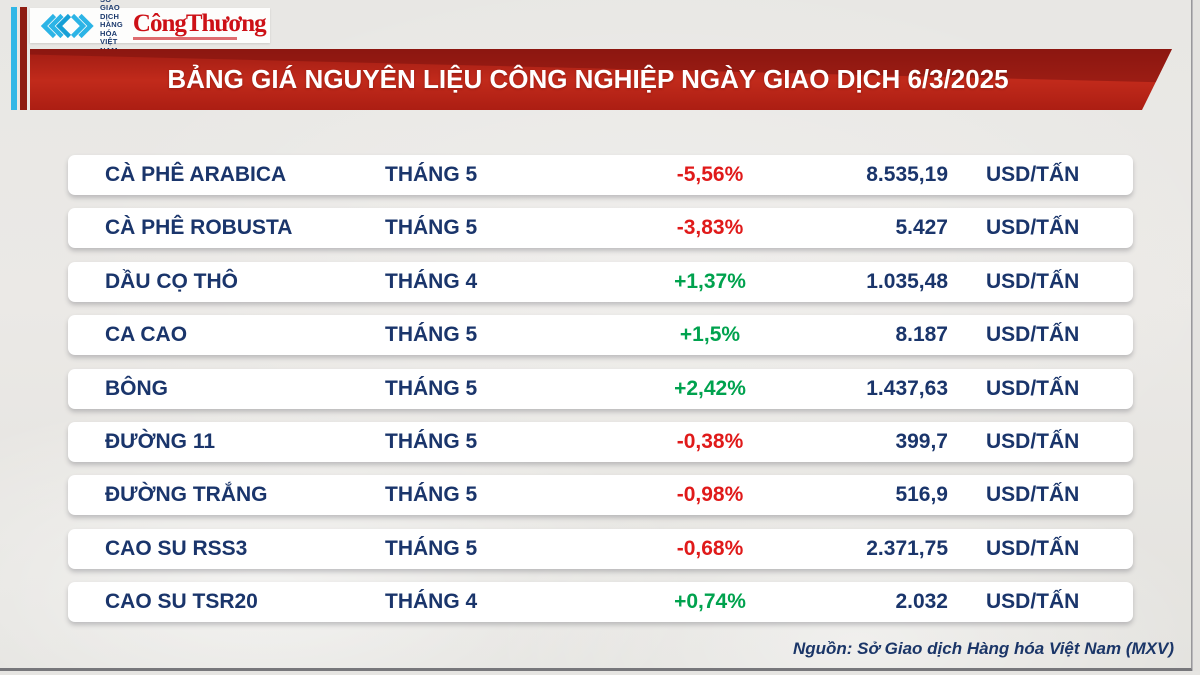 The height and width of the screenshot is (675, 1200). I want to click on commodity-name: CA CAO, so click(146, 335).